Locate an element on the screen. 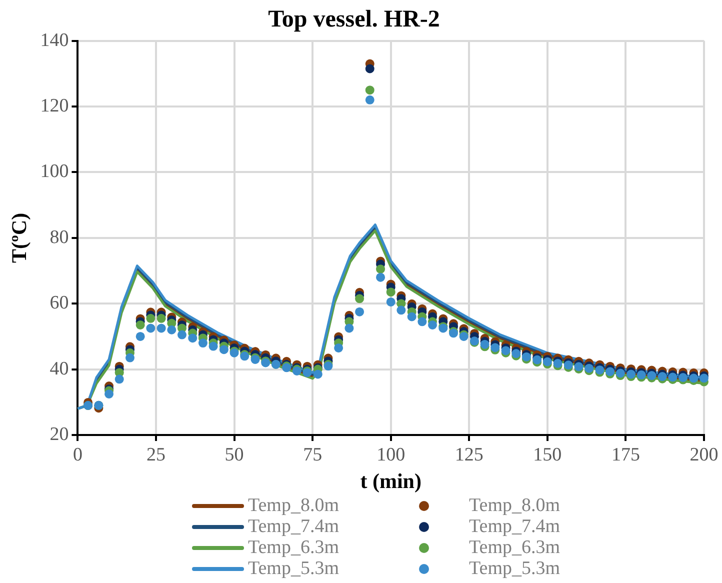 The image size is (722, 583). chart-title: Top vessel. HR-2 is located at coordinates (354, 19).